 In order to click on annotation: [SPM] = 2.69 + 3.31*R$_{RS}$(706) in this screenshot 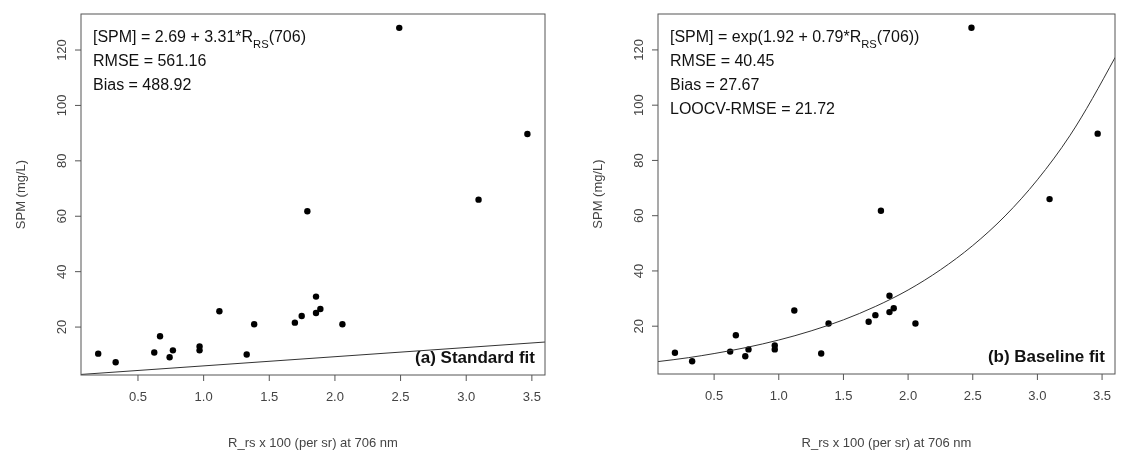, I will do `click(199, 39)`.